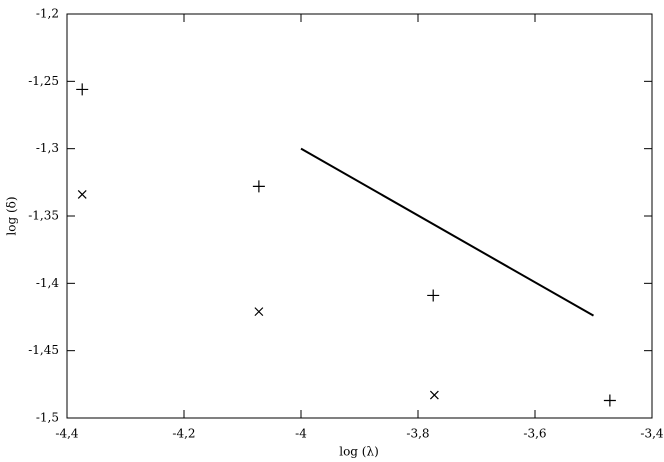 Image resolution: width=664 pixels, height=462 pixels. What do you see at coordinates (47, 148) in the screenshot?
I see `y-tick-label: -1,3` at bounding box center [47, 148].